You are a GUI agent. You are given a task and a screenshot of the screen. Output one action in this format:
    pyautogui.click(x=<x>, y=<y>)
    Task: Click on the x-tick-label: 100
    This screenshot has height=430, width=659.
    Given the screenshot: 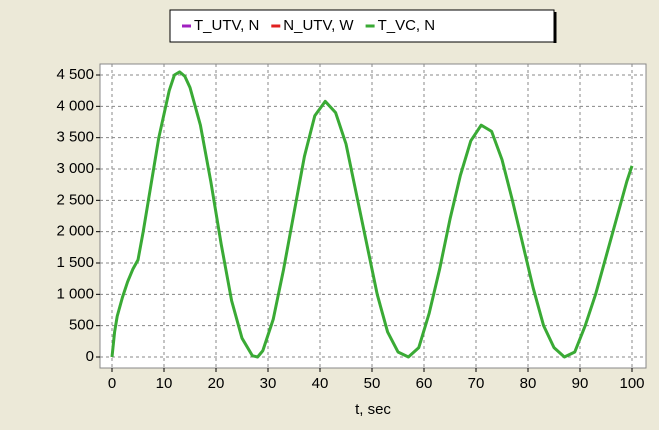 What is the action you would take?
    pyautogui.click(x=631, y=383)
    